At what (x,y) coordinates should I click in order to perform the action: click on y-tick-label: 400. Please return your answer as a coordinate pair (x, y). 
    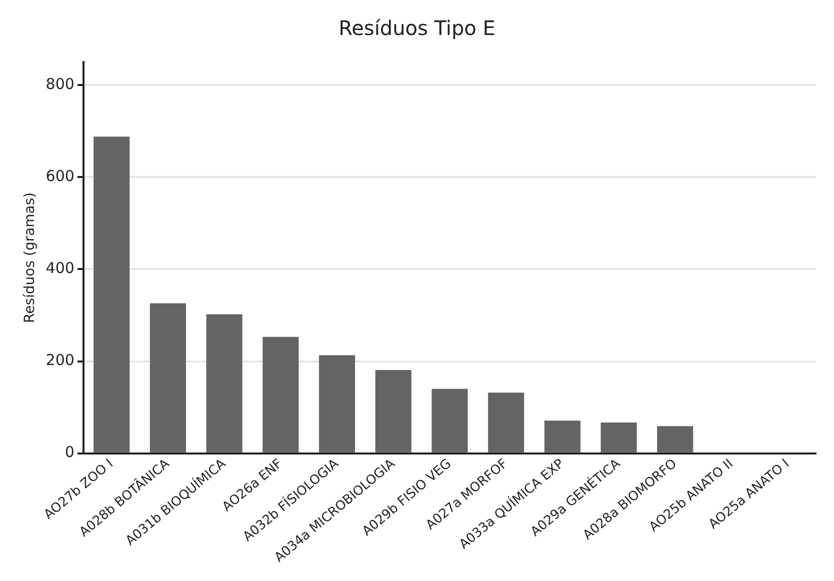
    Looking at the image, I should click on (60, 268).